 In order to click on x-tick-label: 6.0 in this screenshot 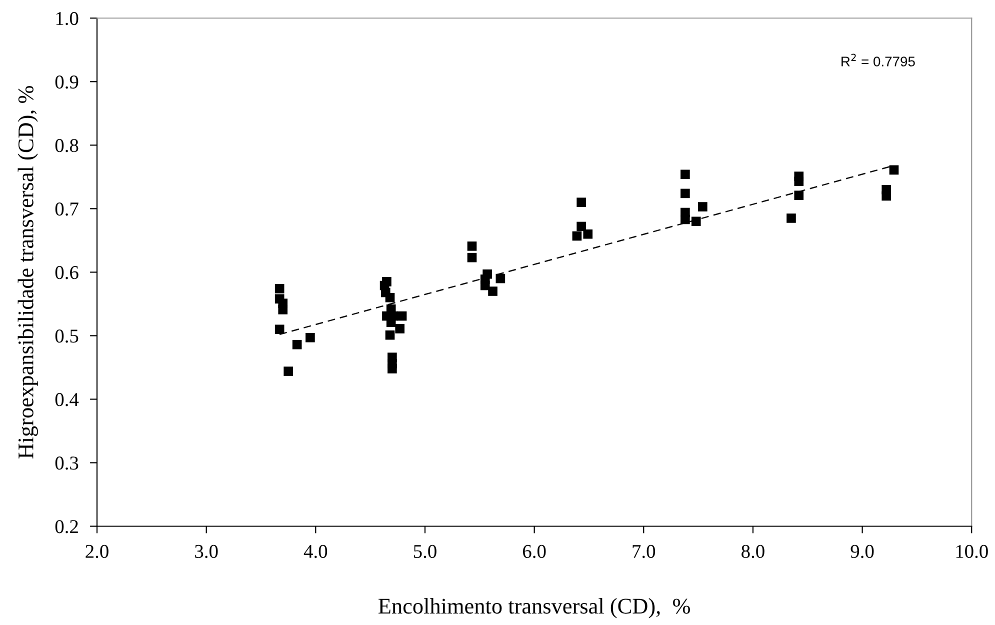, I will do `click(534, 551)`.